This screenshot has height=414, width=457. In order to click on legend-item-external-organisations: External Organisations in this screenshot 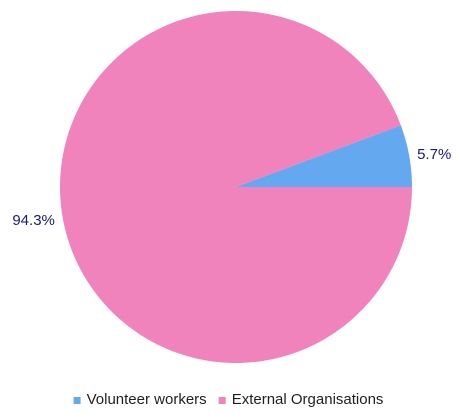, I will do `click(301, 399)`.